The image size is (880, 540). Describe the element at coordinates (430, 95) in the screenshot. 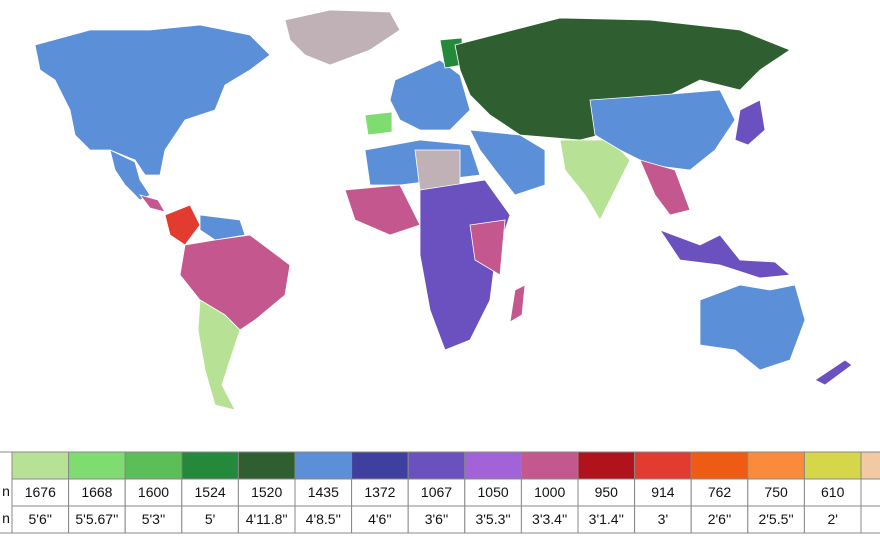

I see `europe` at that location.